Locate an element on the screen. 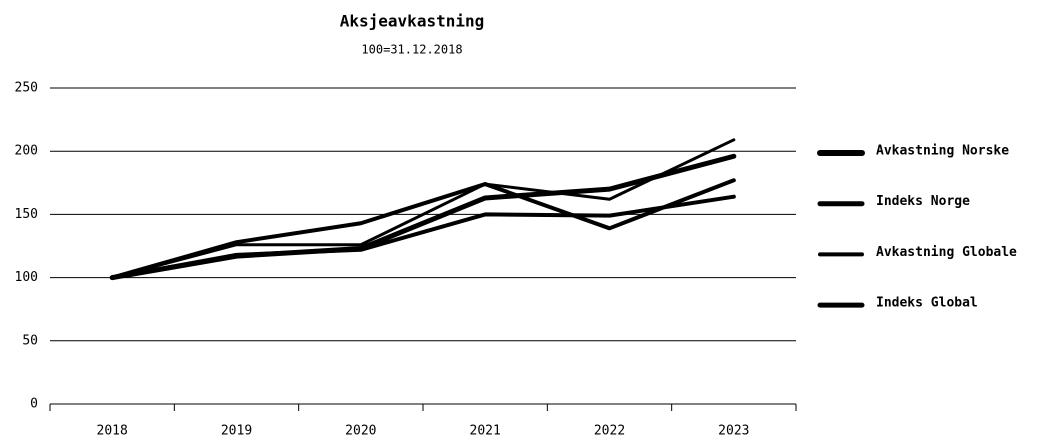 The height and width of the screenshot is (440, 1057). x-tick-label: 2023 is located at coordinates (733, 430).